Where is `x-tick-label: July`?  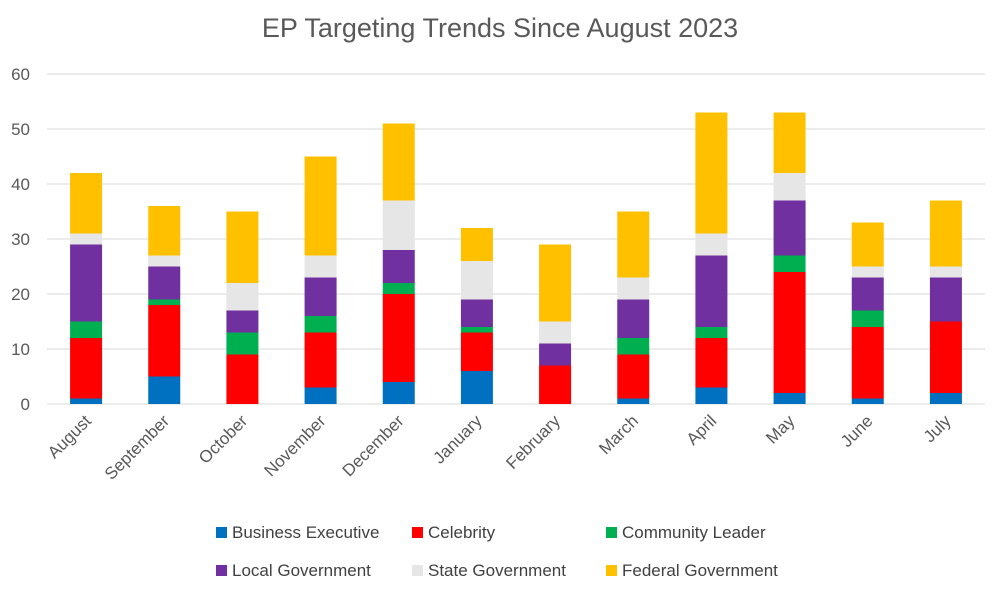
x-tick-label: July is located at coordinates (937, 428).